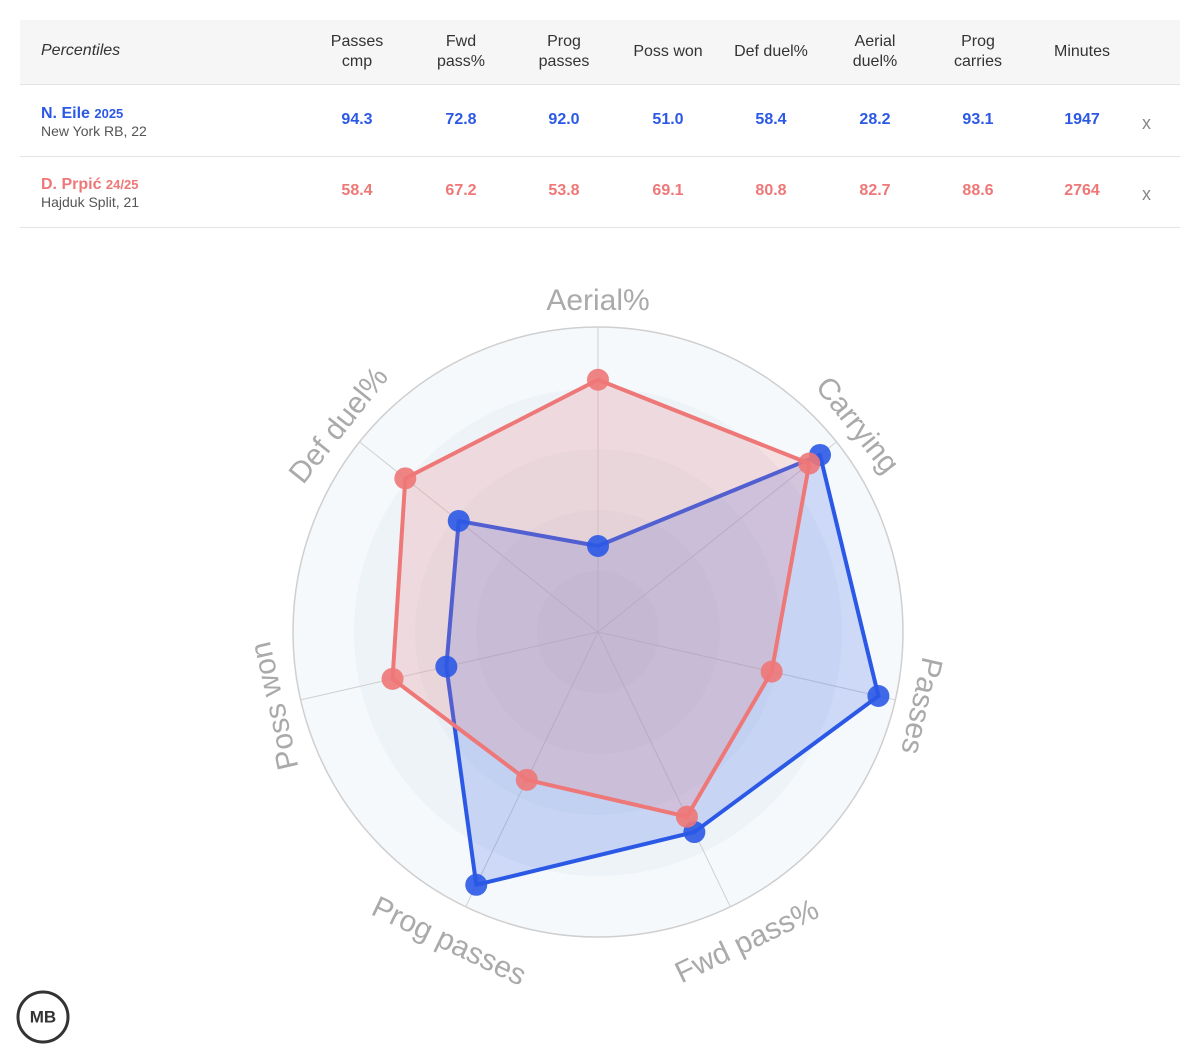  I want to click on axis-label: Passes, so click(921, 705).